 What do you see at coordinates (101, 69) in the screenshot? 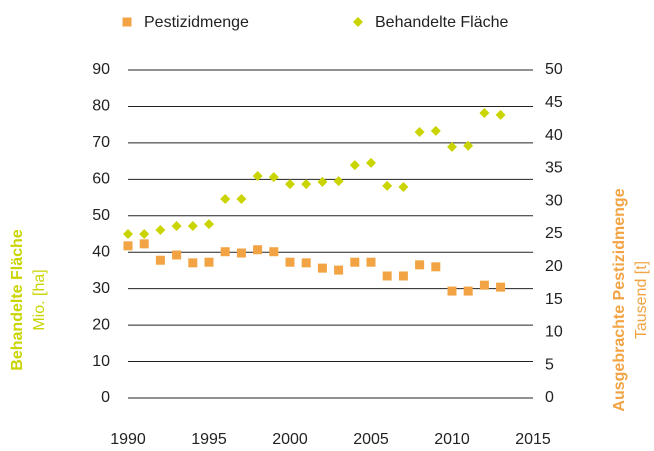
I see `y-tick-label: 90` at bounding box center [101, 69].